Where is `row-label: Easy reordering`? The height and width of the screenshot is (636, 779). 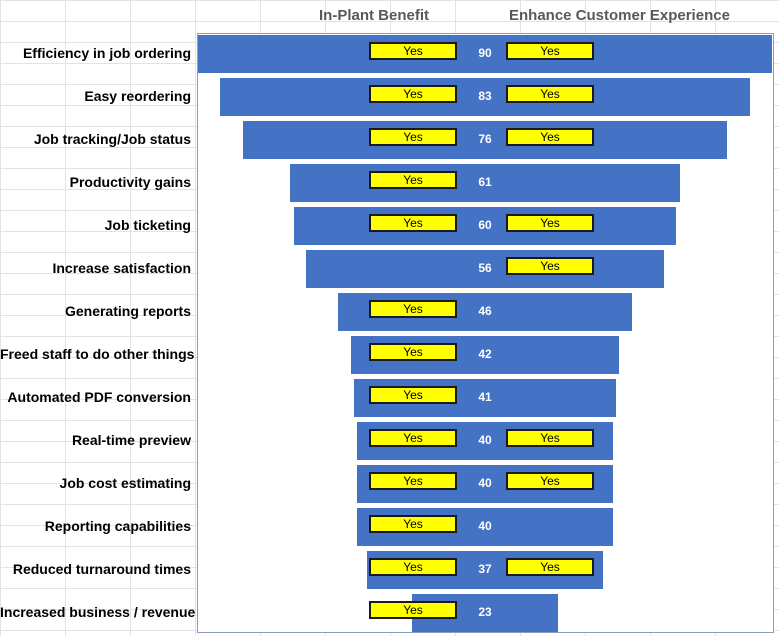 row-label: Easy reordering is located at coordinates (137, 96).